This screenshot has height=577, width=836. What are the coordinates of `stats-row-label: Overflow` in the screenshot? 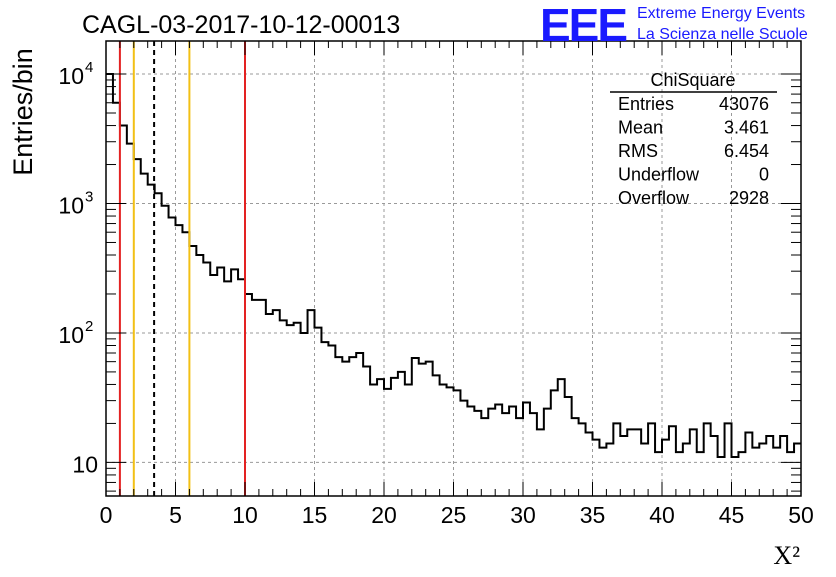 It's located at (654, 198).